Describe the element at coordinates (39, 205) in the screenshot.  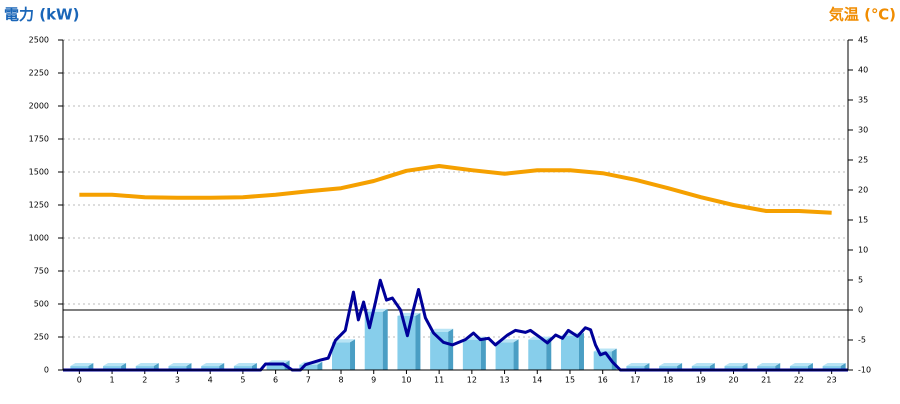
I see `y-tick-label: 1250` at that location.